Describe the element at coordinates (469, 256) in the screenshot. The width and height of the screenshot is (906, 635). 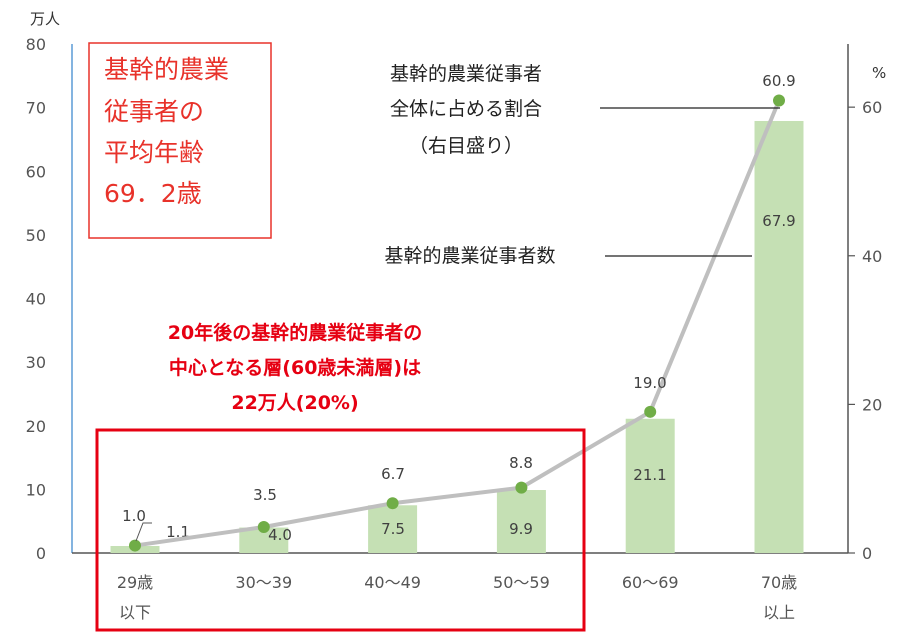
I see `bar-annotation-label: 基幹的農業従事者数` at that location.